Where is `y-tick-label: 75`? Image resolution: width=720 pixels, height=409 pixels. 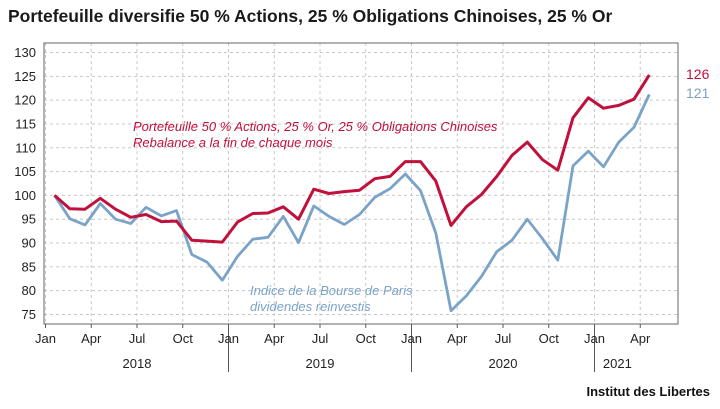 y-tick-label: 75 is located at coordinates (29, 314).